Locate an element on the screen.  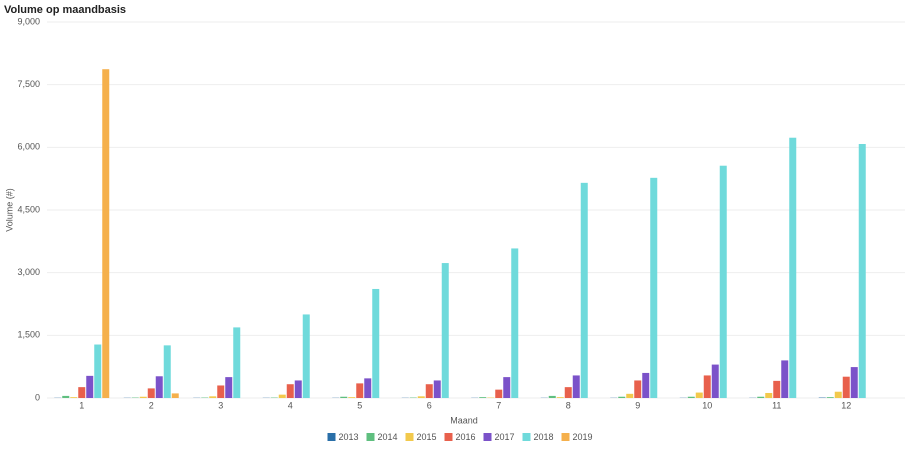
legend-label: 2016 is located at coordinates (466, 437).